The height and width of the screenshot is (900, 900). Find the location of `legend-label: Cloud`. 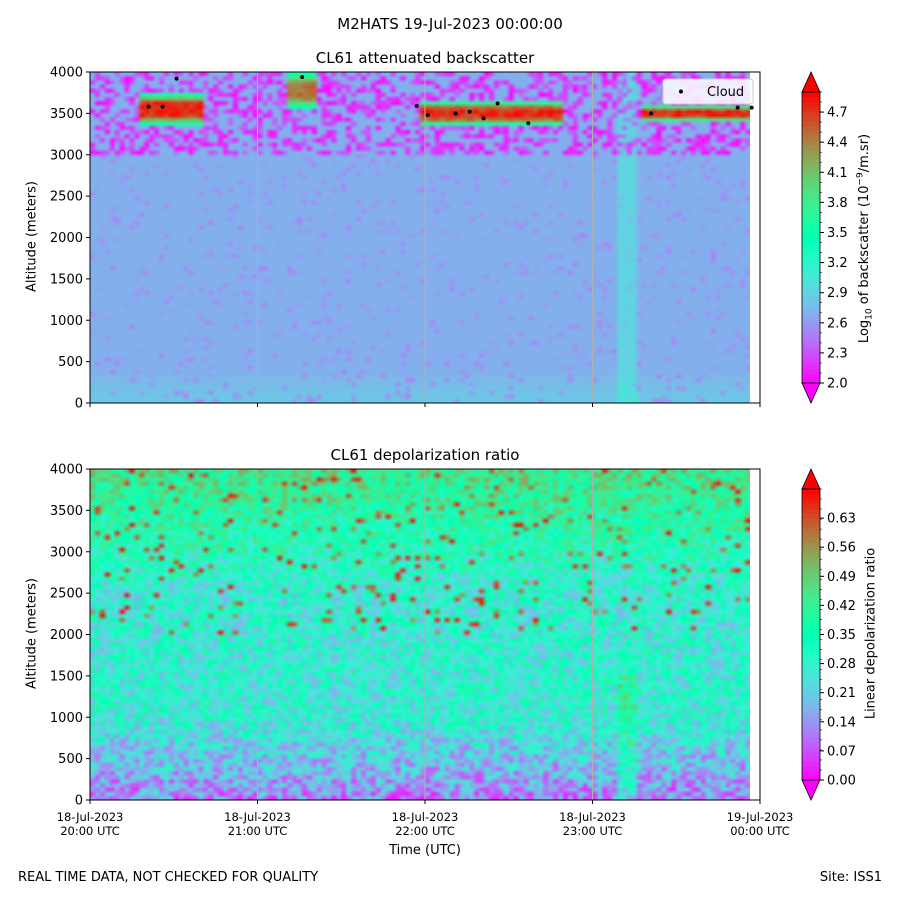

legend-label: Cloud is located at coordinates (725, 92).